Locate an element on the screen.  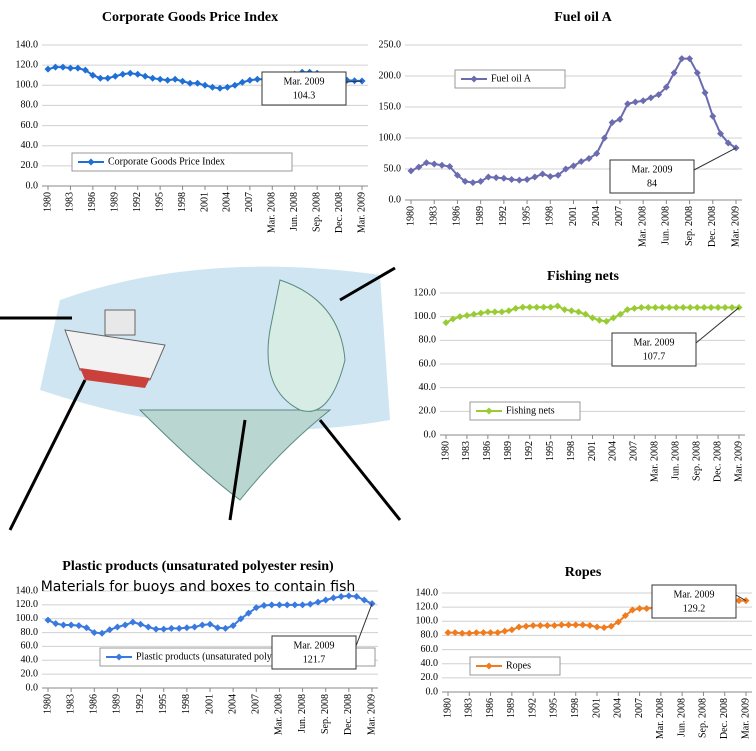
x-tick-label: 1995 is located at coordinates (526, 216).